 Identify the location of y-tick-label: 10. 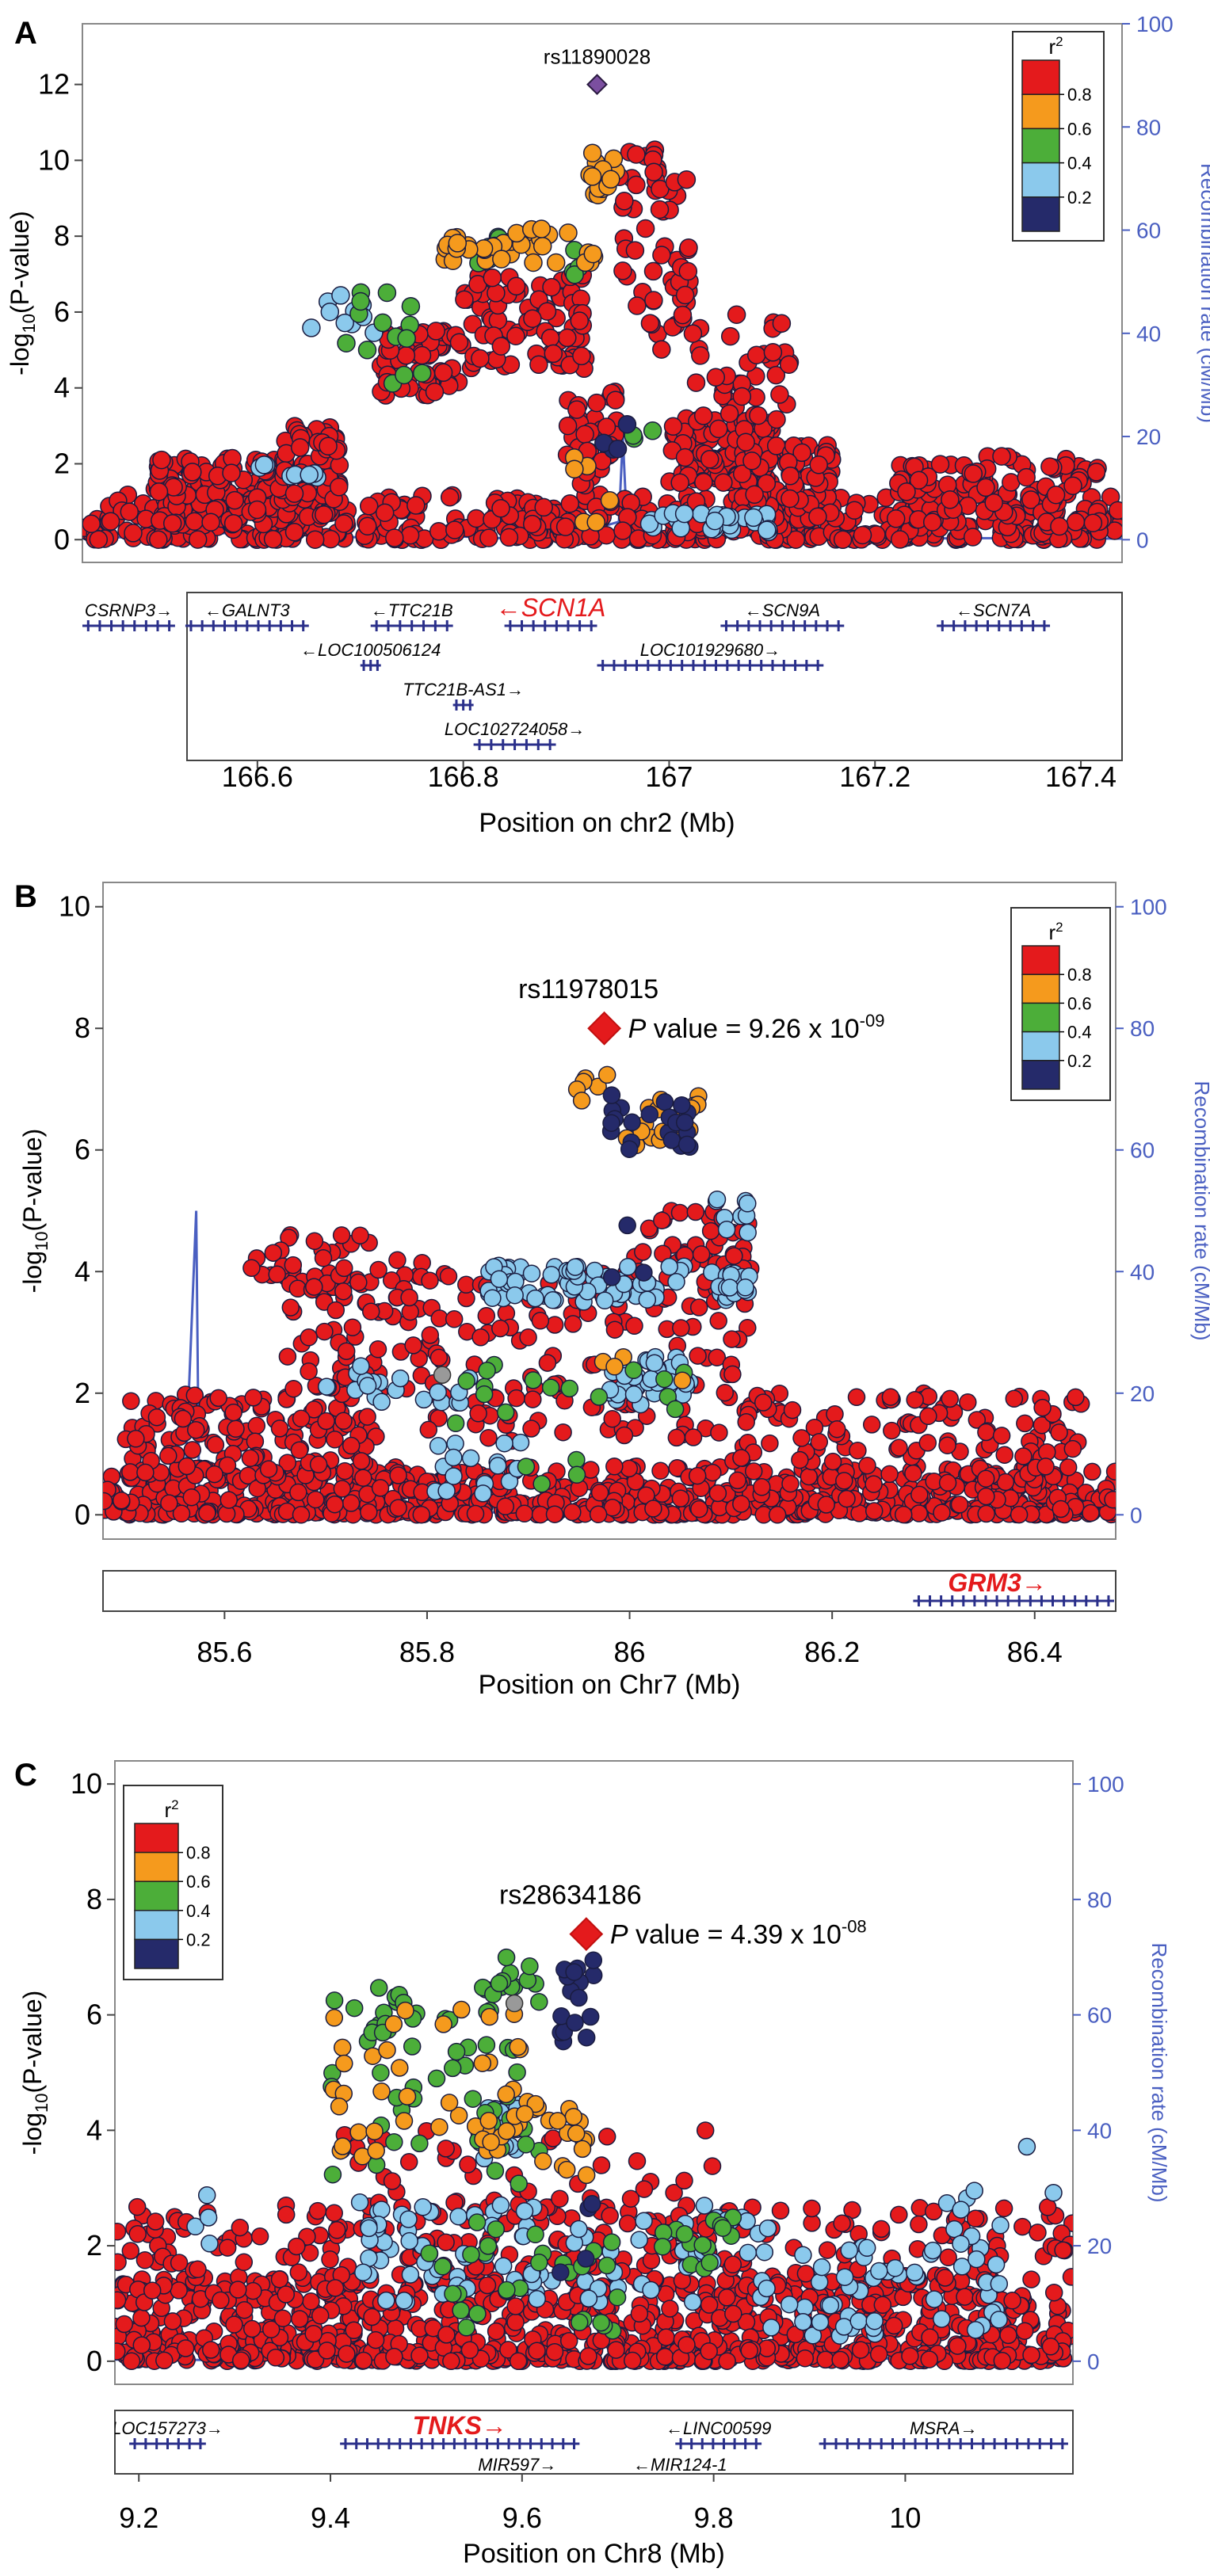
(54, 160).